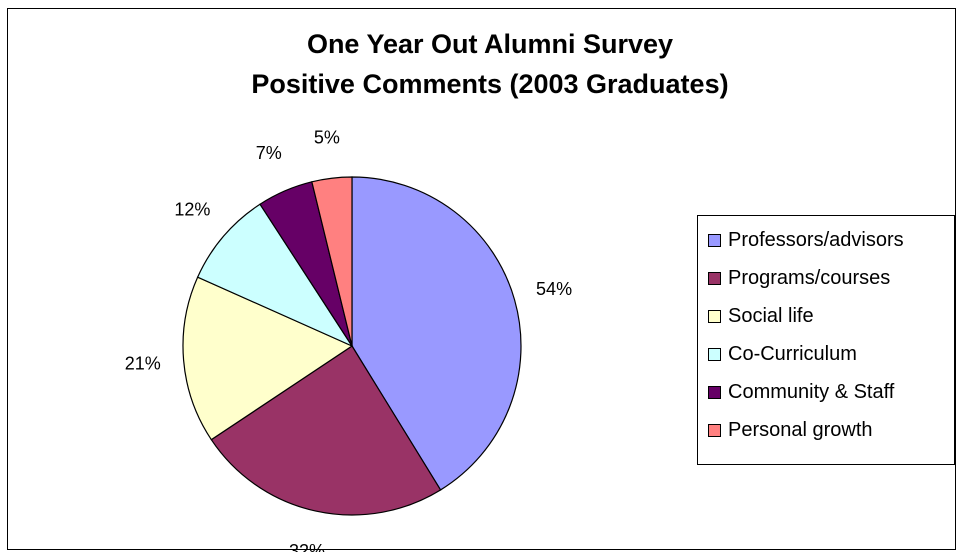  Describe the element at coordinates (269, 153) in the screenshot. I see `data-label-community-staff: 7%` at that location.